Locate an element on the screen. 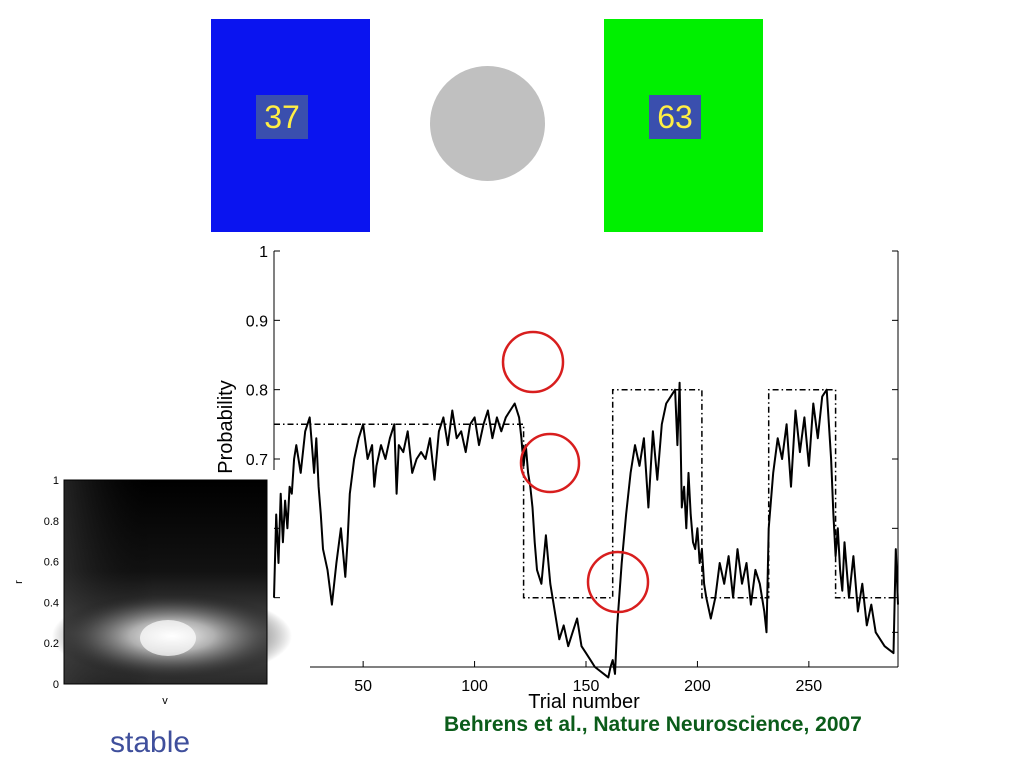  heatmap-image is located at coordinates (172, 582).